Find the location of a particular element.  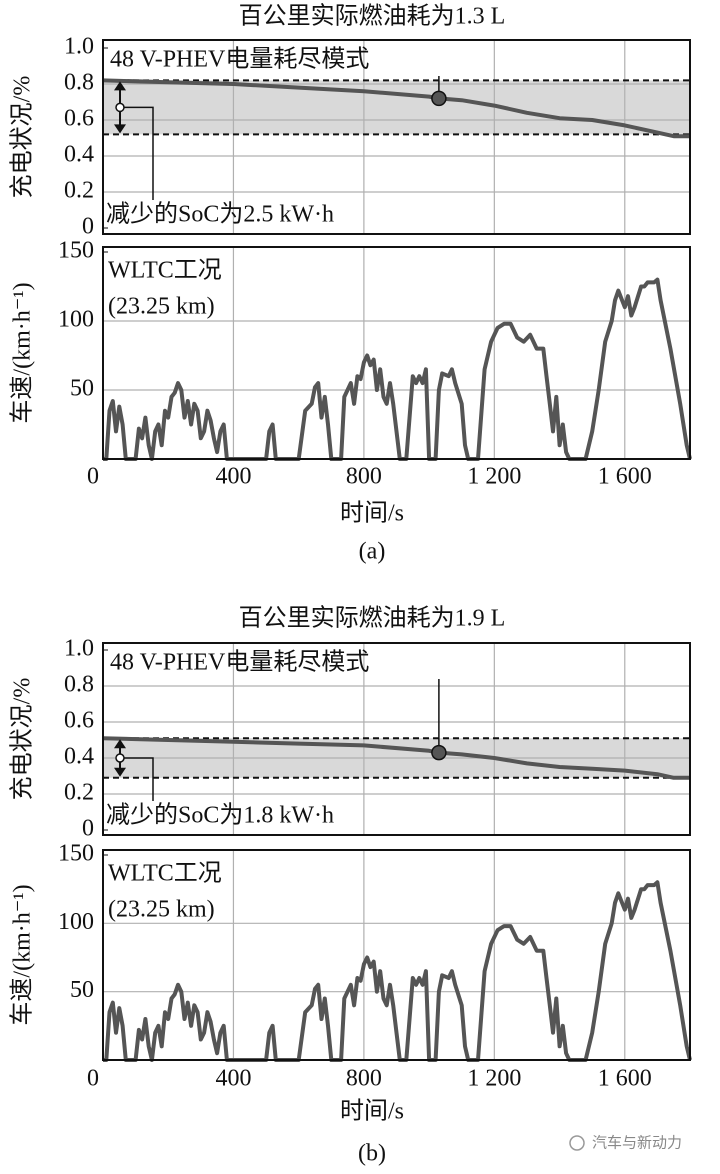

chart-title: 百公里实际燃油耗为1.3 L is located at coordinates (372, 16).